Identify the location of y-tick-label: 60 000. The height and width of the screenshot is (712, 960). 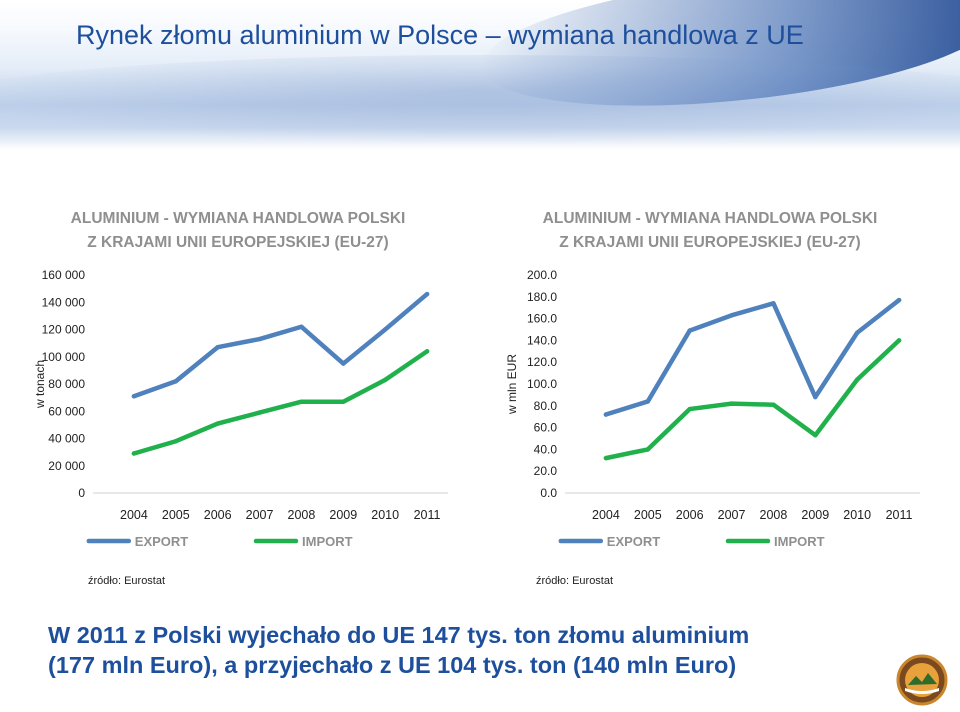
(66, 411).